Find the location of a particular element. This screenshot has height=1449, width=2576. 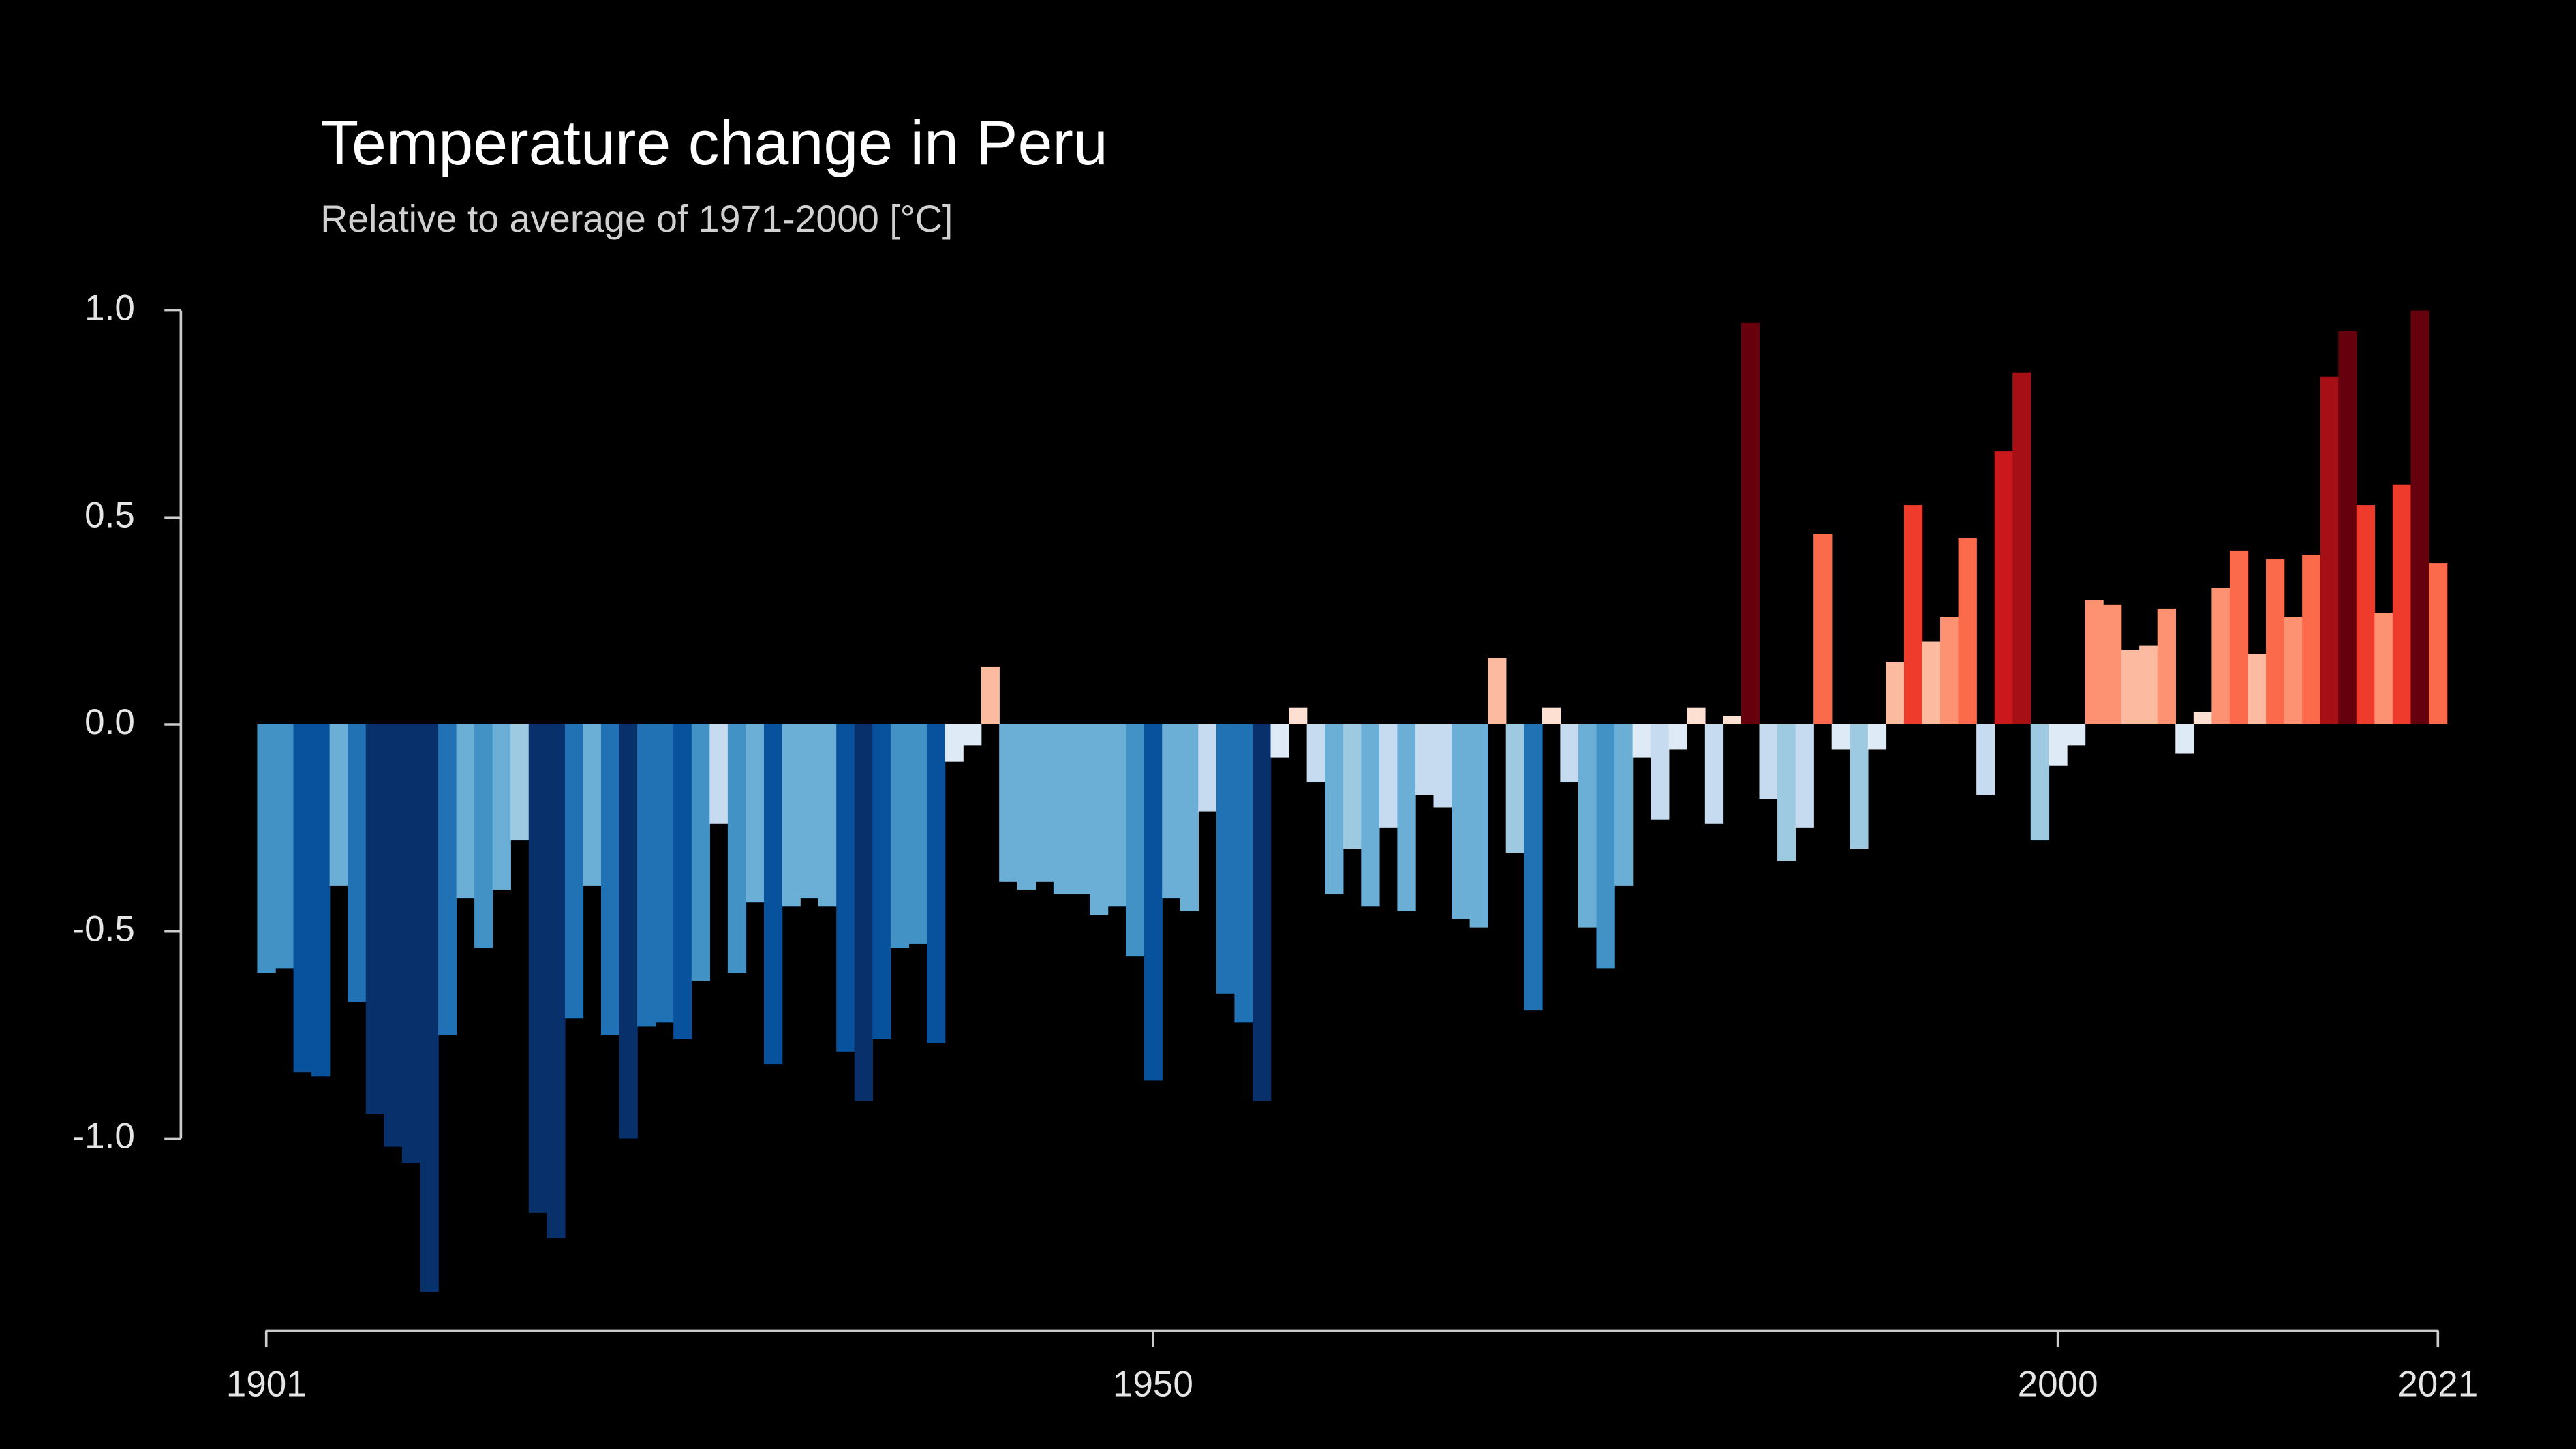

x-tick-label: 1950 is located at coordinates (1153, 1384).